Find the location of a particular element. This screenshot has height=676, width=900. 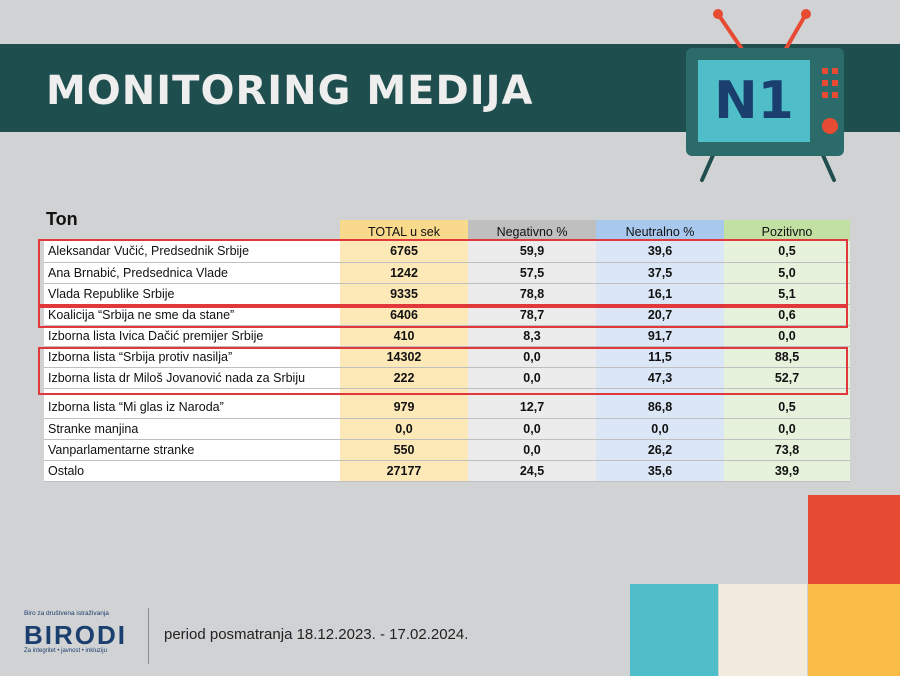

cell-total: 550 is located at coordinates (404, 450).